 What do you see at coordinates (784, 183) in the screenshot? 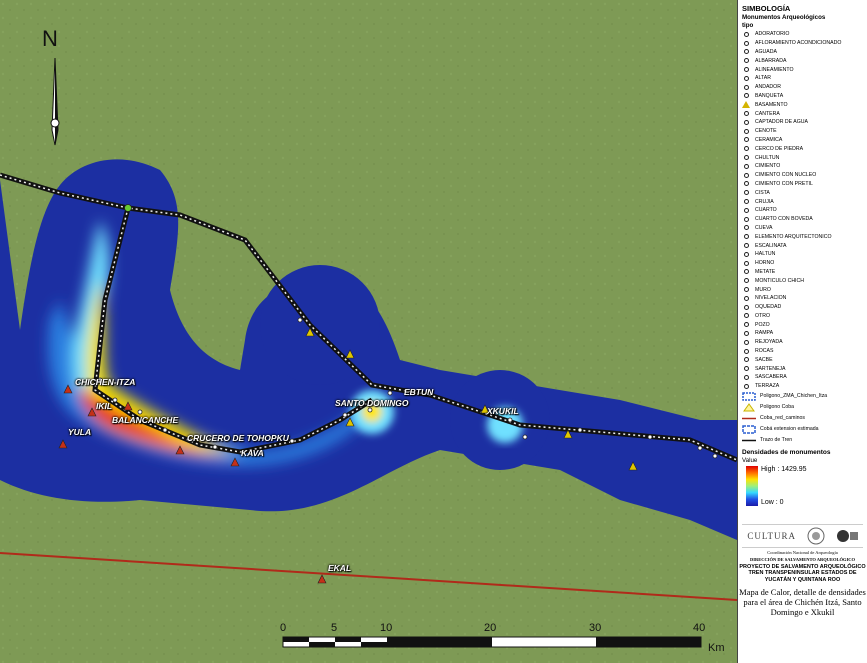
I see `legend-item-label: CIMIENTO CON PRETIL` at bounding box center [784, 183].